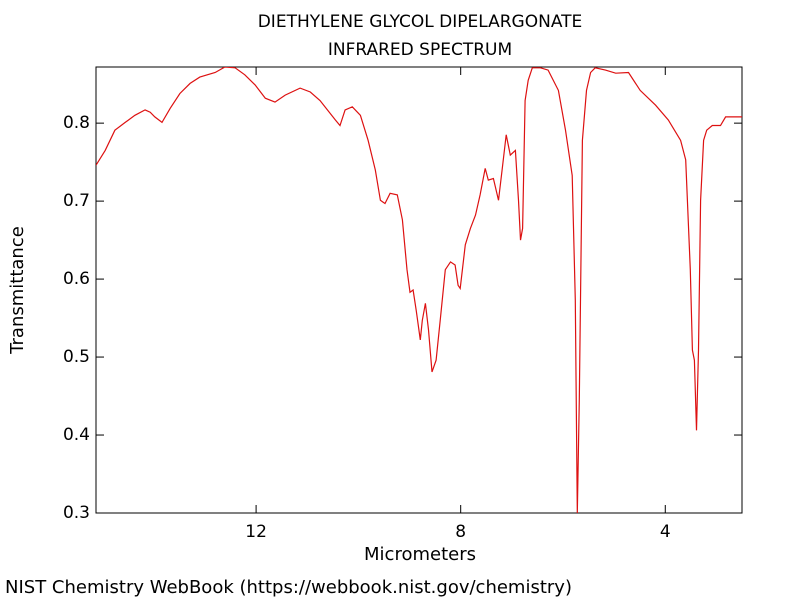 Image resolution: width=800 pixels, height=600 pixels. Describe the element at coordinates (420, 50) in the screenshot. I see `chart-subtitle: INFRARED SPECTRUM` at that location.